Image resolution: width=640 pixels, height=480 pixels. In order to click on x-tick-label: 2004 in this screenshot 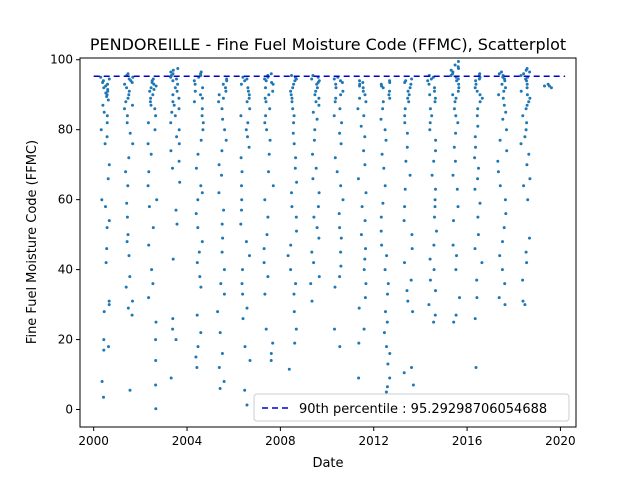, I will do `click(187, 441)`.